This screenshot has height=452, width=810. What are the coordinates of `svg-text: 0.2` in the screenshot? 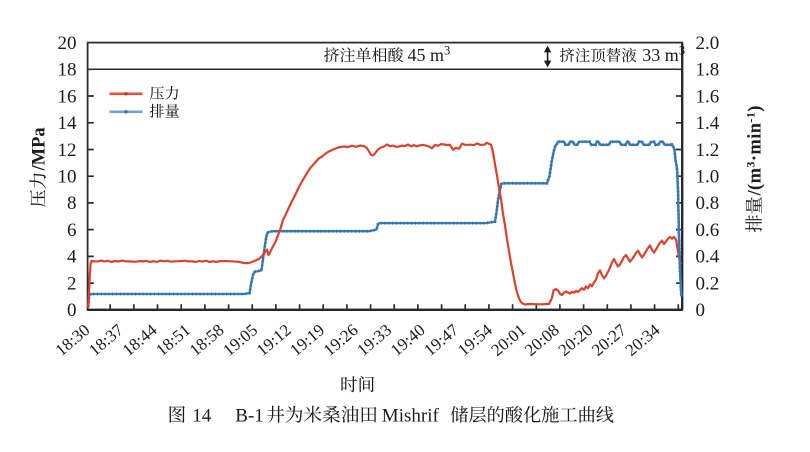 It's located at (708, 283).